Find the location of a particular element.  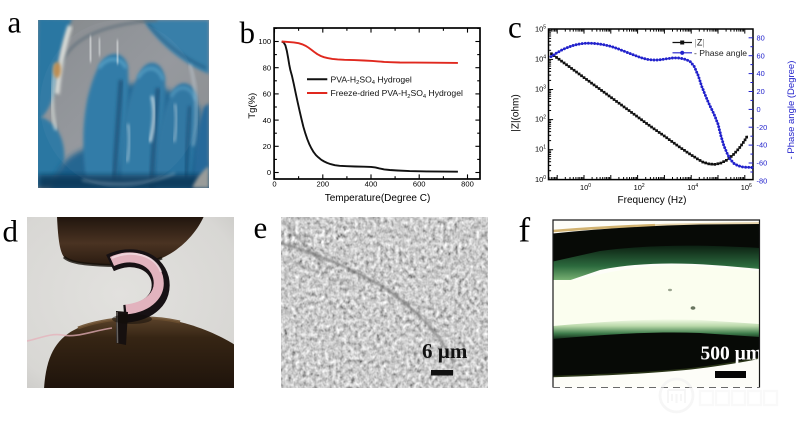

svg-text: f is located at coordinates (525, 230).